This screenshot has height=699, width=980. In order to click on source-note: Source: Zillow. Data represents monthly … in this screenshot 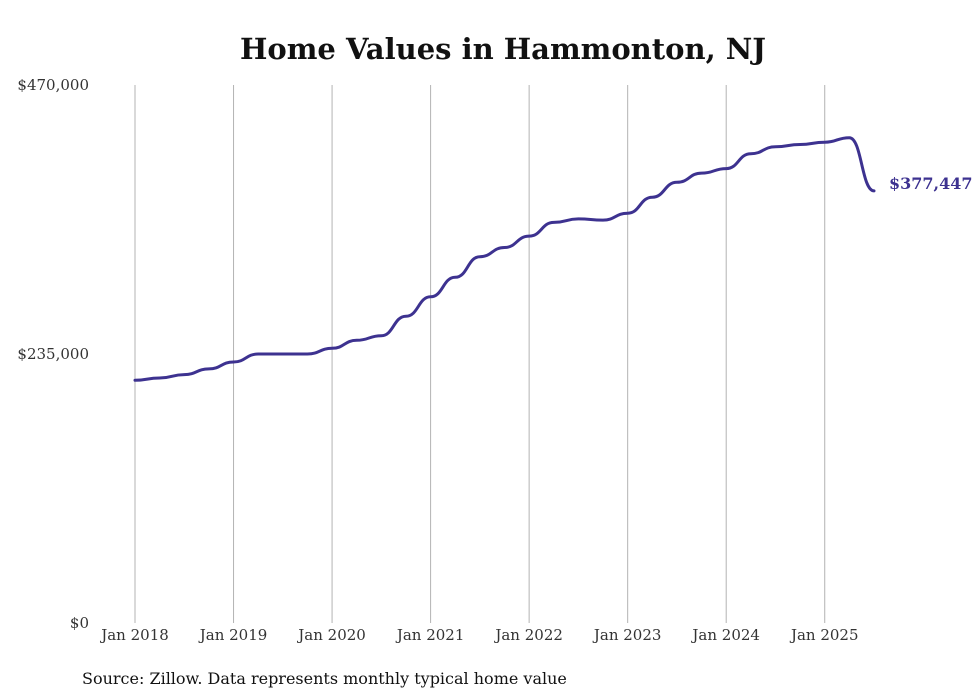, I will do `click(324, 678)`.